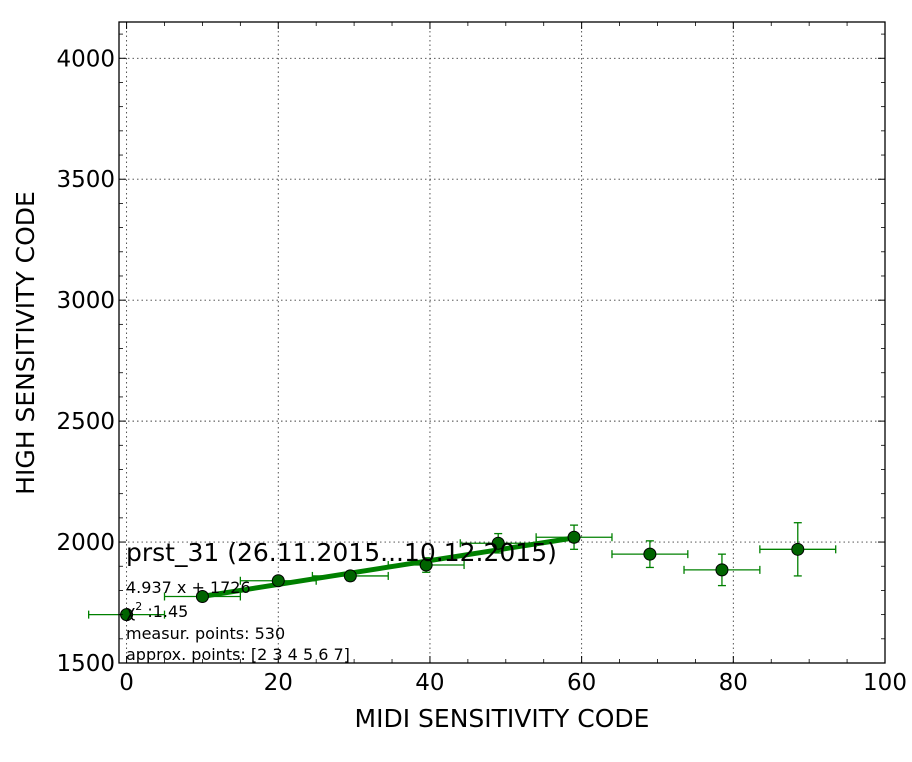  What do you see at coordinates (138, 606) in the screenshot?
I see `chi-exponent: 2` at bounding box center [138, 606].